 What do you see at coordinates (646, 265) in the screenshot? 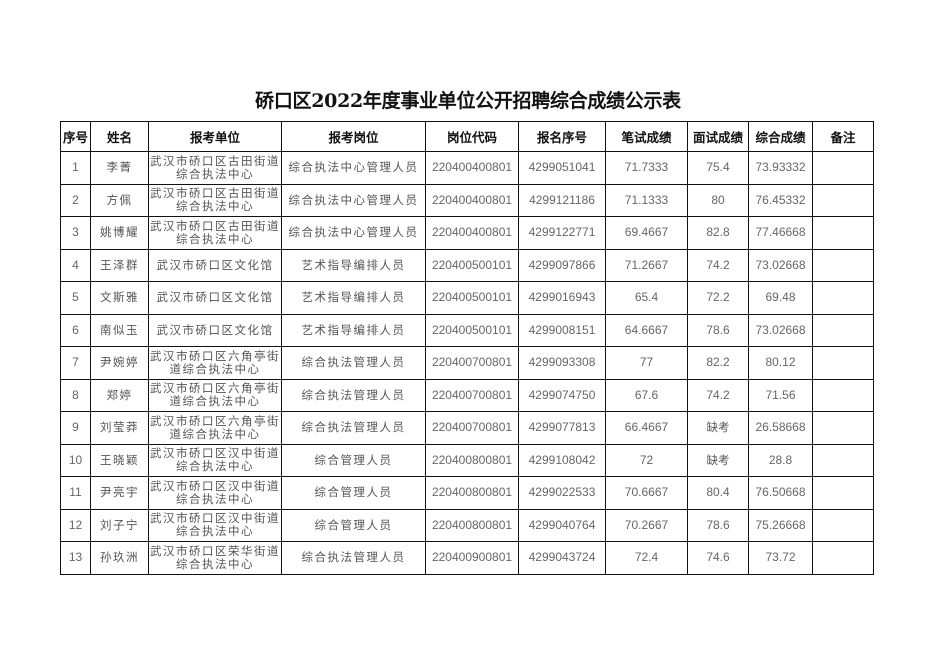
I see `written-score-cell: 71.2667` at bounding box center [646, 265].